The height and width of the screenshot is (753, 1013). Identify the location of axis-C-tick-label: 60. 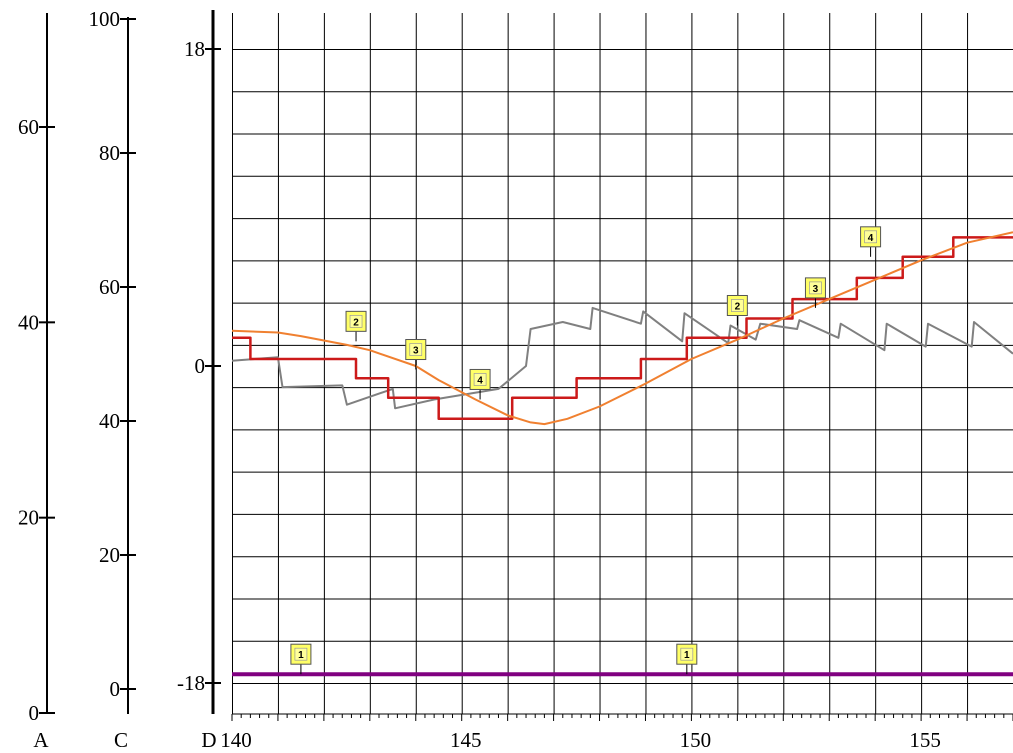
(109, 287).